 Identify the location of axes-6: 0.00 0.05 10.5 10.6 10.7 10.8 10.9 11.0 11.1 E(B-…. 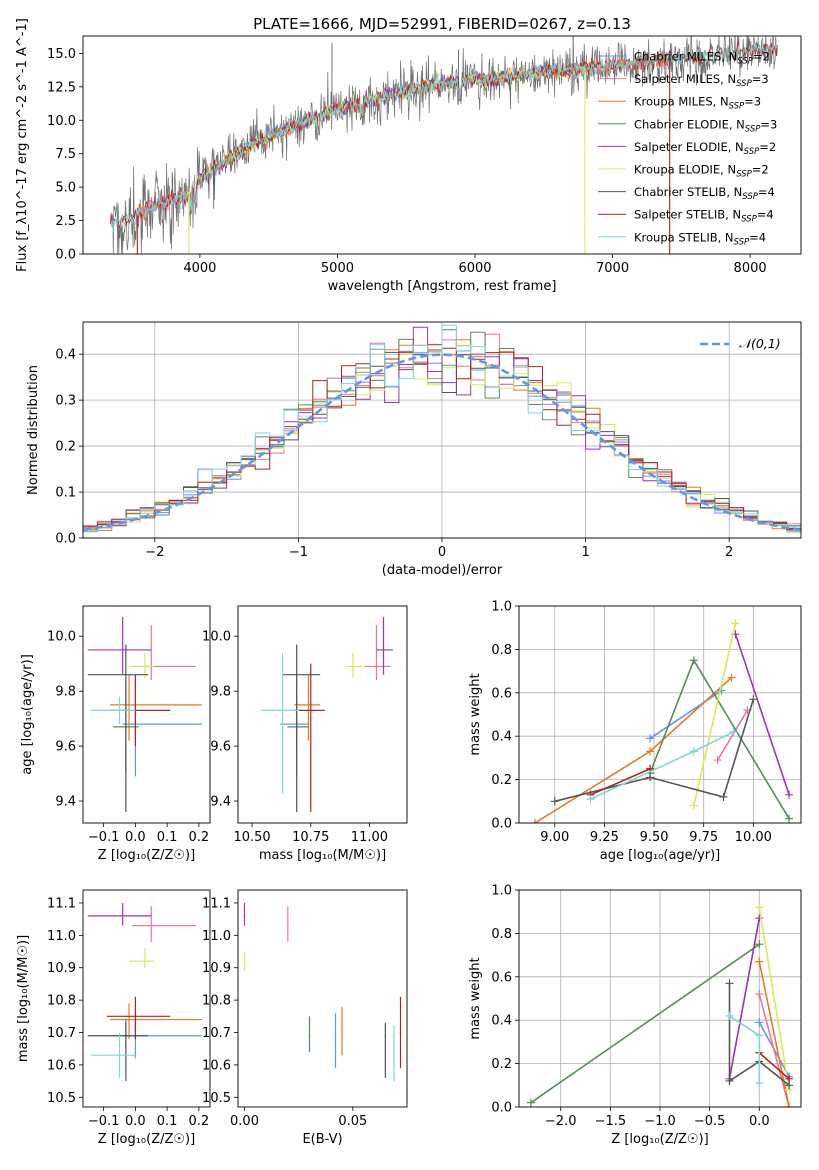
(305, 1018).